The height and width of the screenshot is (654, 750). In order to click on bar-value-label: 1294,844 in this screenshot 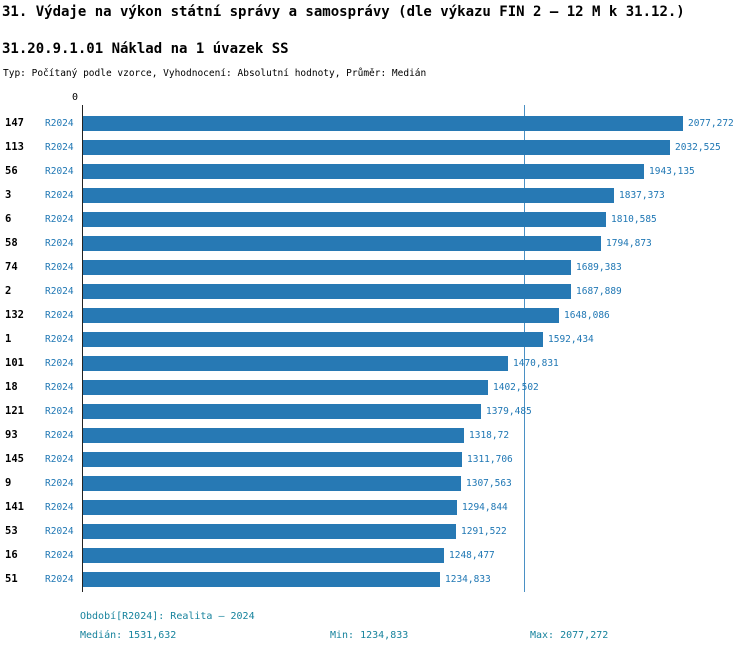, I will do `click(485, 507)`.